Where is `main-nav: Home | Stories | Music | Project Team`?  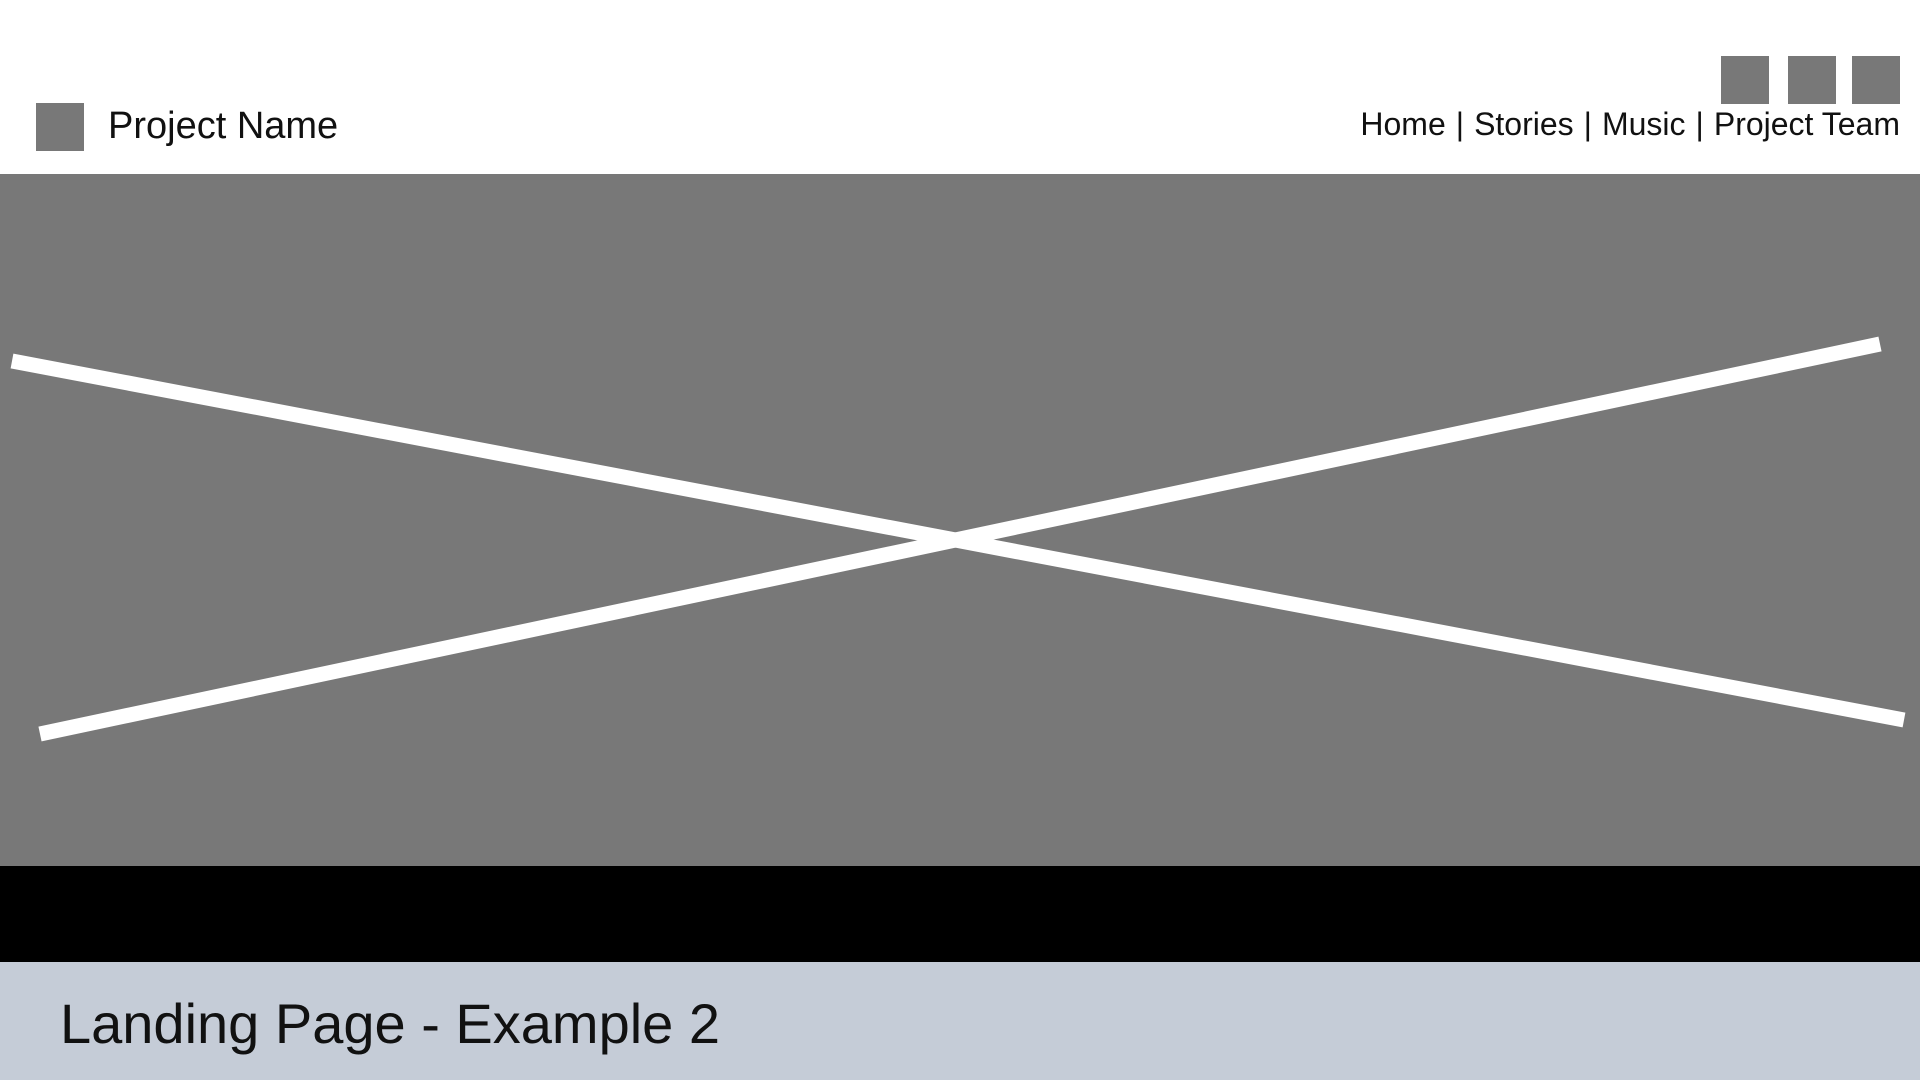 main-nav: Home | Stories | Music | Project Team is located at coordinates (1630, 124).